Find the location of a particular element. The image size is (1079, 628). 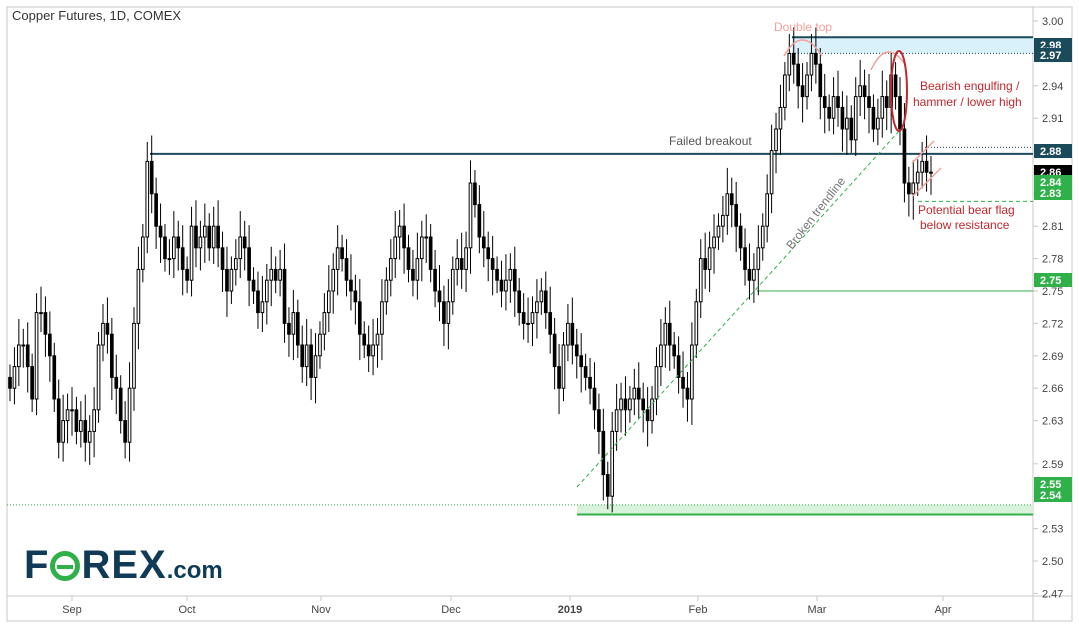

double-top-arc-right is located at coordinates (888, 61).